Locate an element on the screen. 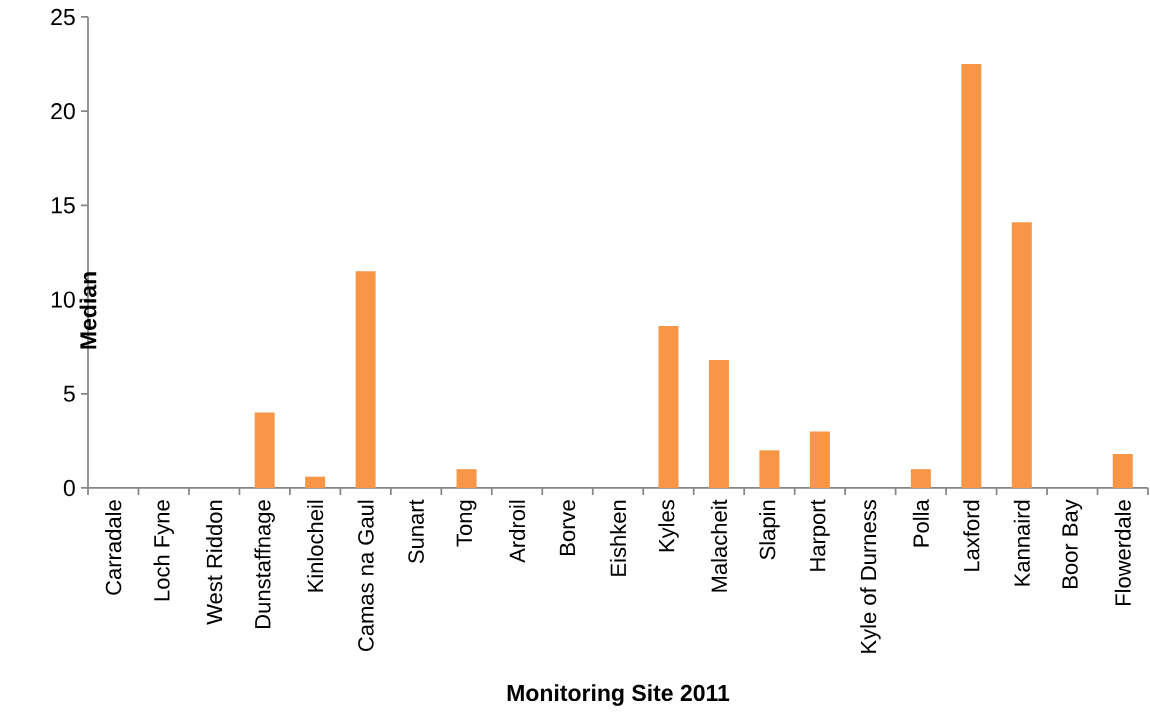 The height and width of the screenshot is (712, 1150). x-tick-label: Carradale is located at coordinates (113, 547).